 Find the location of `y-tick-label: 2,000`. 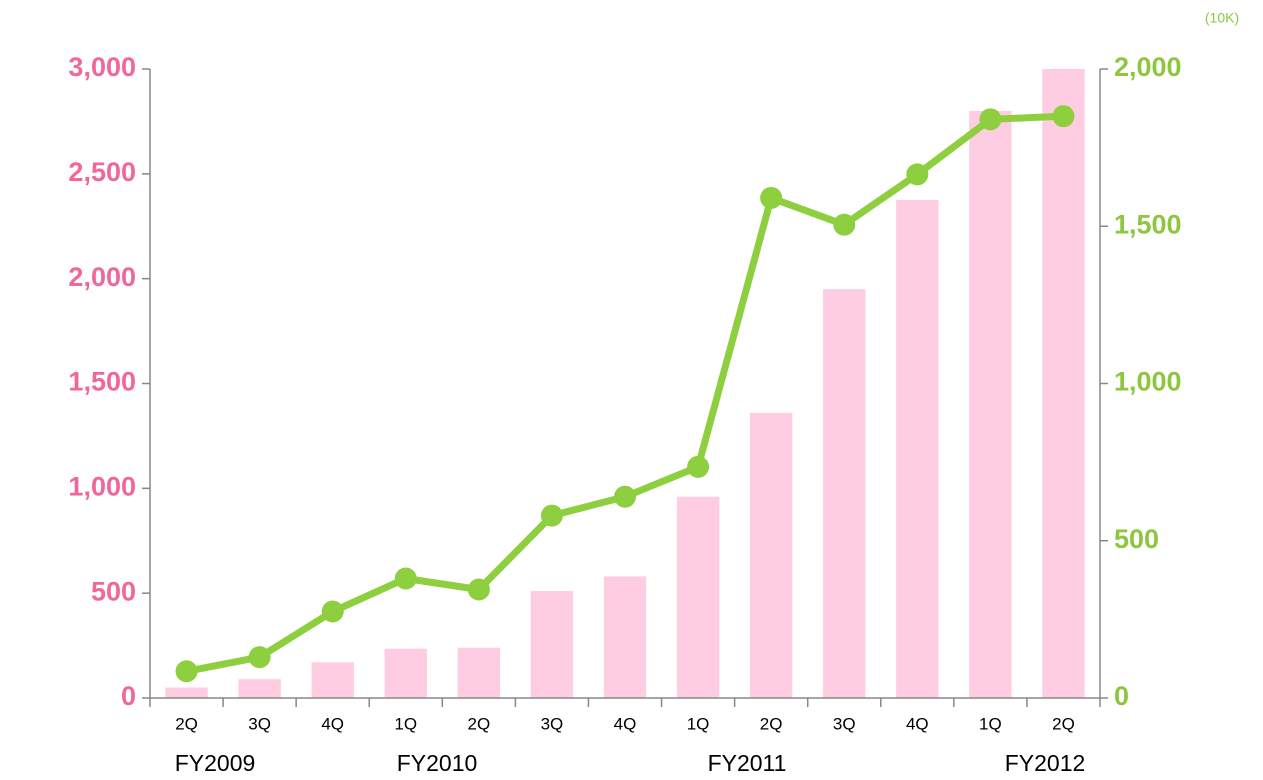

y-tick-label: 2,000 is located at coordinates (102, 277).